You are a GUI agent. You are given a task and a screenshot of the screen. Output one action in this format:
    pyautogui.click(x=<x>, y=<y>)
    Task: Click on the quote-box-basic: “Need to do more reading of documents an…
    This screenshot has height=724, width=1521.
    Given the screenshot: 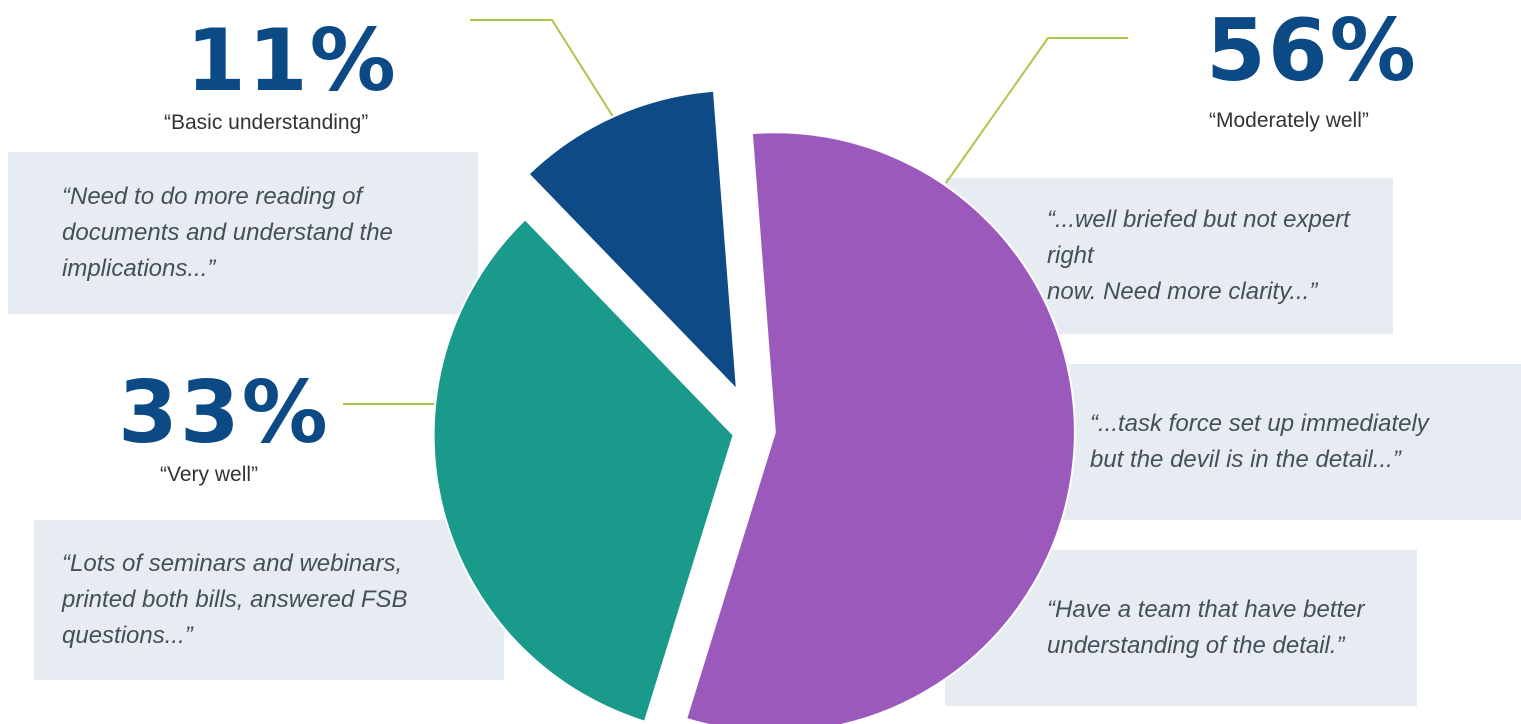 What is the action you would take?
    pyautogui.click(x=243, y=233)
    